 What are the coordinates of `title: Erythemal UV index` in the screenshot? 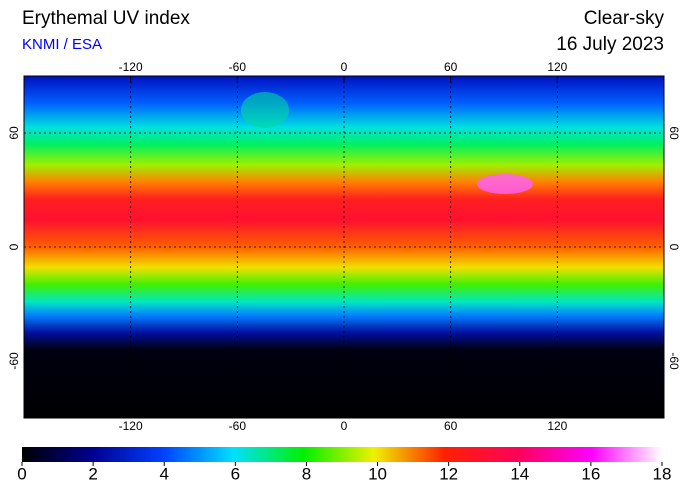 It's located at (106, 18).